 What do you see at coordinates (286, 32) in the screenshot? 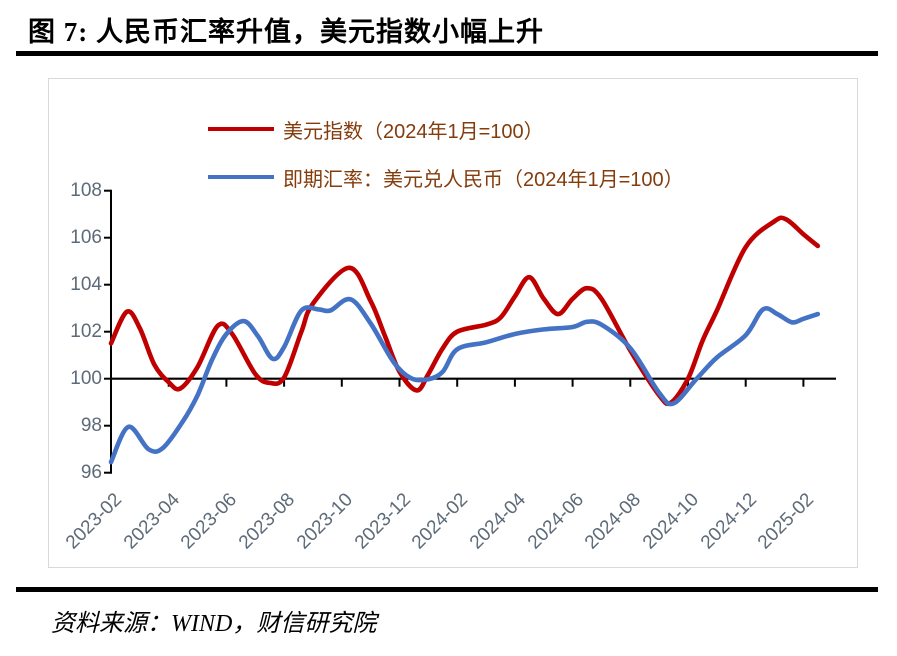
I see `figure-title: 图 7: 人民币汇率升值，美元指数小幅上升` at bounding box center [286, 32].